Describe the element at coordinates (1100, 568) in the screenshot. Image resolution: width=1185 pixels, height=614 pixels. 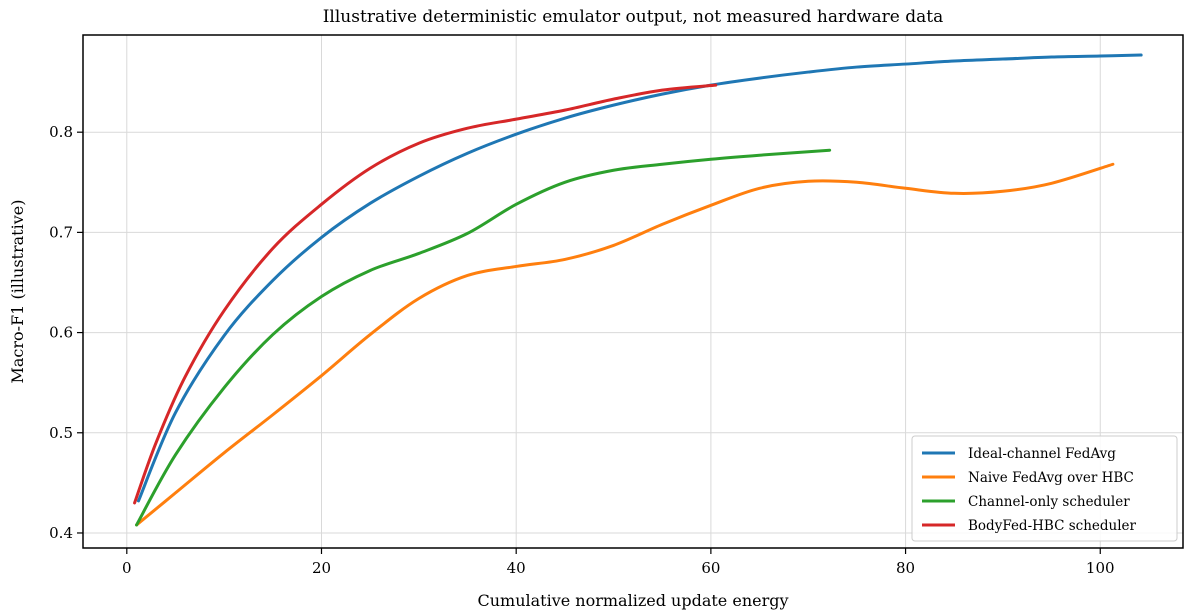
I see `x-tick-label: 100` at that location.